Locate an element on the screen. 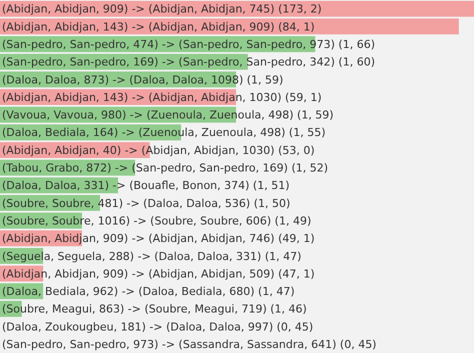 Image resolution: width=474 pixels, height=353 pixels. y-tick-label: (Soubre, Soubre, 481) -> (Daloa, Daloa, 536) (1, 50) is located at coordinates (146, 203).